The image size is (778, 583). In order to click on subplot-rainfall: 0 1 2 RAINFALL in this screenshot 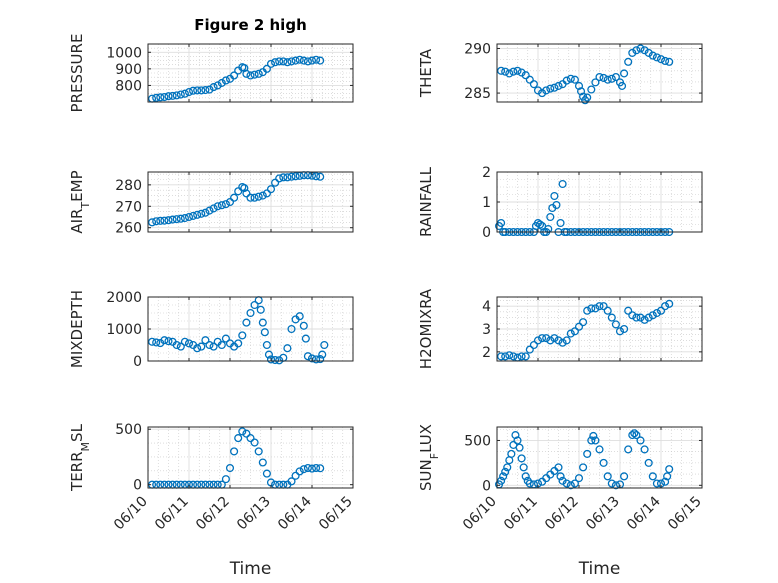, I will do `click(560, 203)`.